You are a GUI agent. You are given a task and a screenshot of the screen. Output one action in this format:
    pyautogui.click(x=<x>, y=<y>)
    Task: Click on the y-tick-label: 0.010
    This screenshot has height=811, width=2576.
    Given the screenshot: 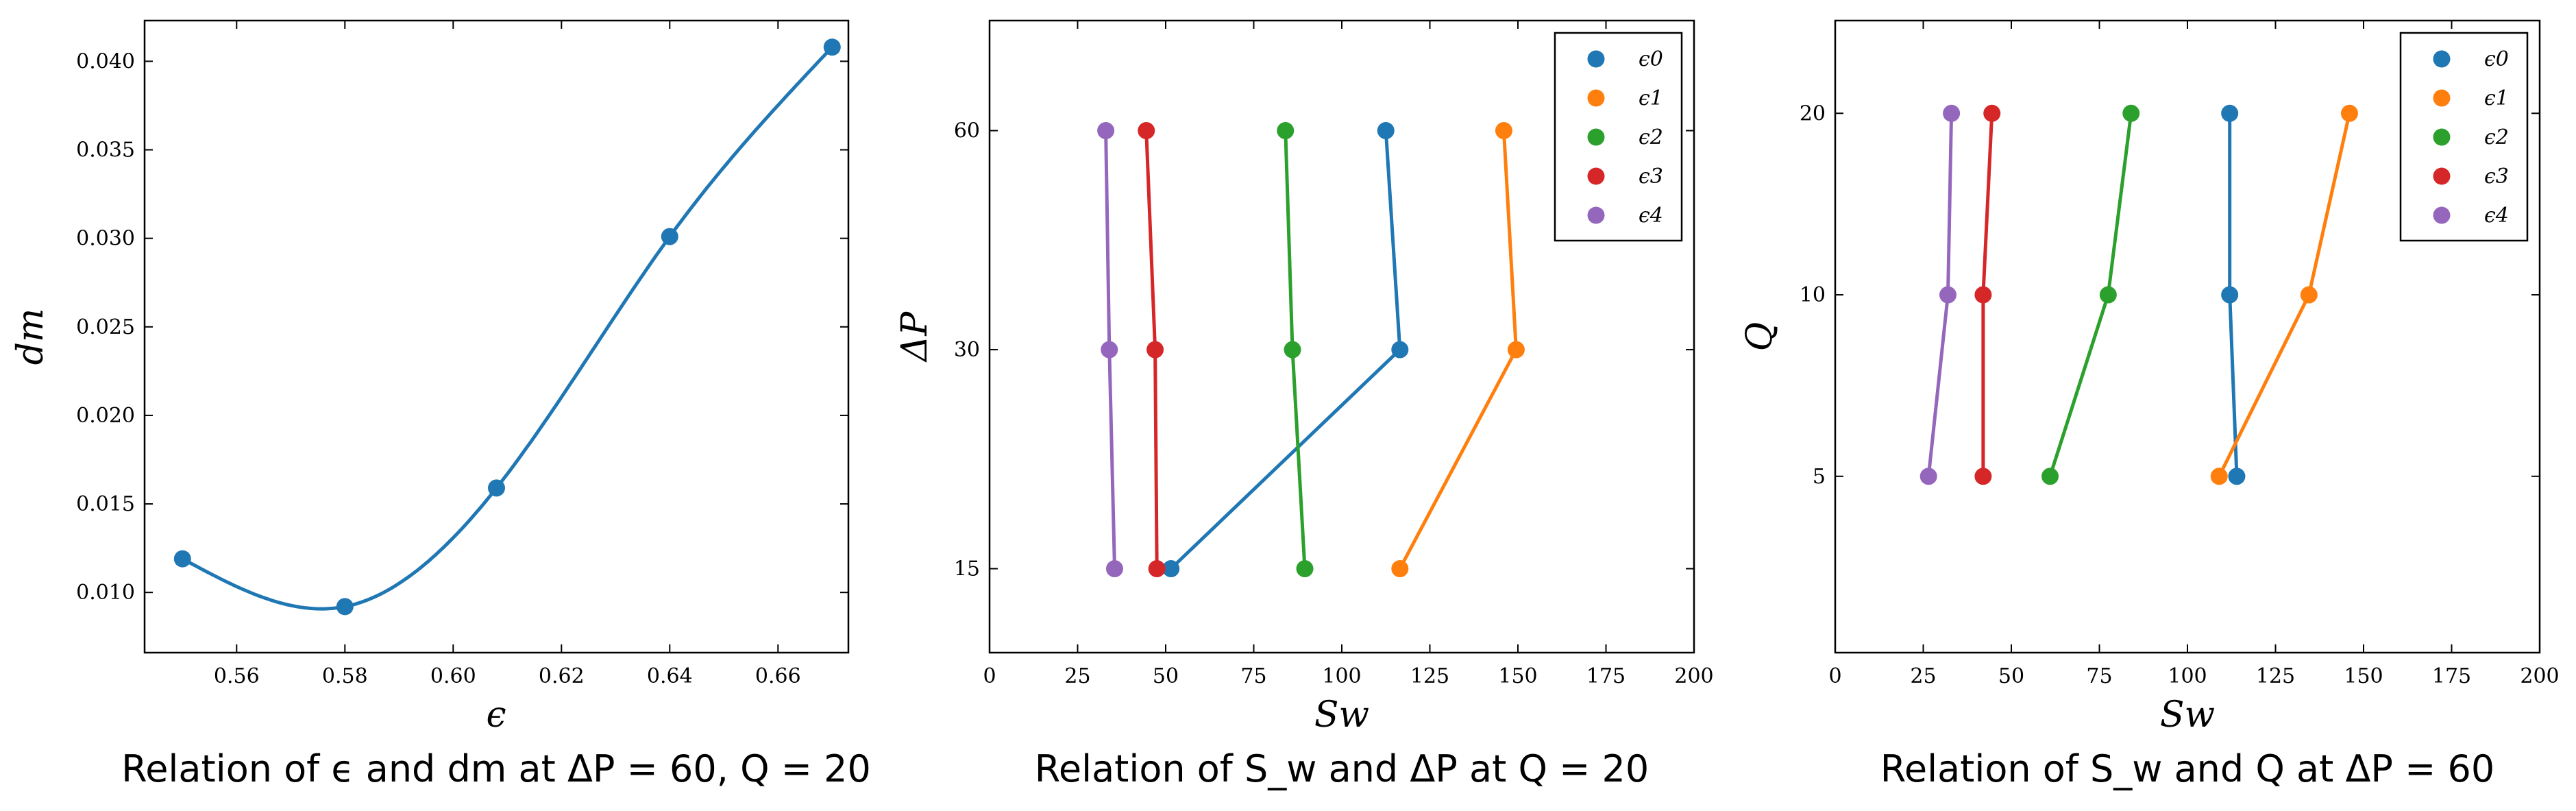 What is the action you would take?
    pyautogui.click(x=105, y=593)
    